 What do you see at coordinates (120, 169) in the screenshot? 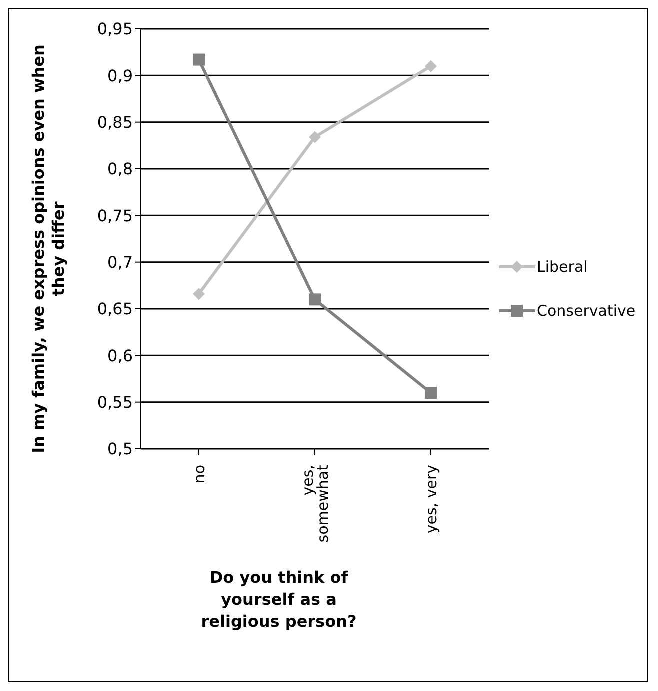
I see `y-tick-label: 0,8` at bounding box center [120, 169].